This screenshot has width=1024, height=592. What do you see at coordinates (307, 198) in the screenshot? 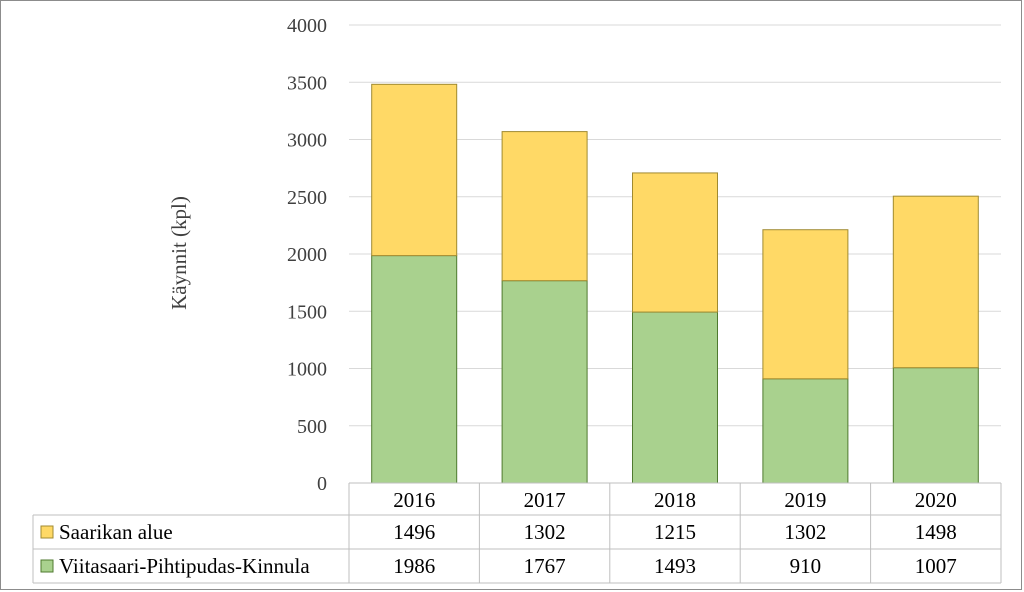
I see `y-tick-label: 2500` at bounding box center [307, 198].